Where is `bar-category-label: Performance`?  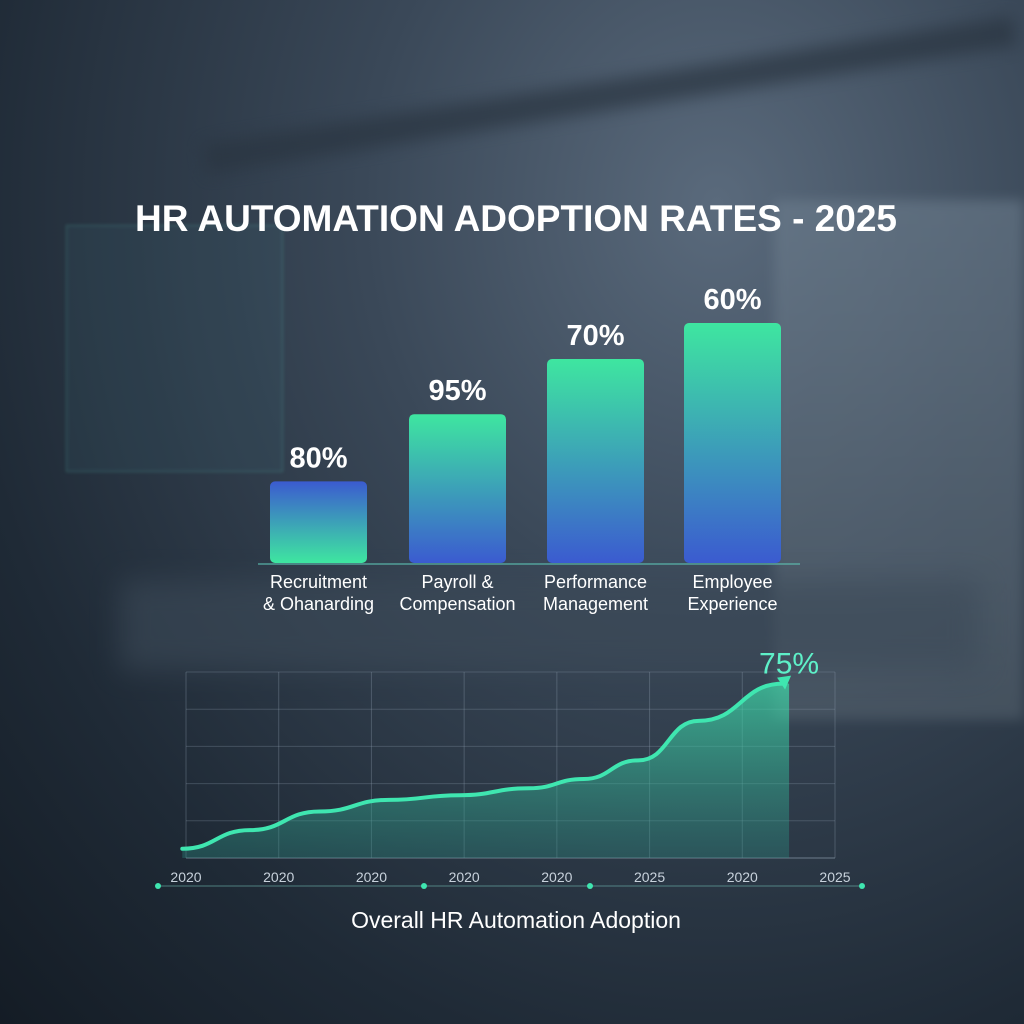
bar-category-label: Performance is located at coordinates (595, 582).